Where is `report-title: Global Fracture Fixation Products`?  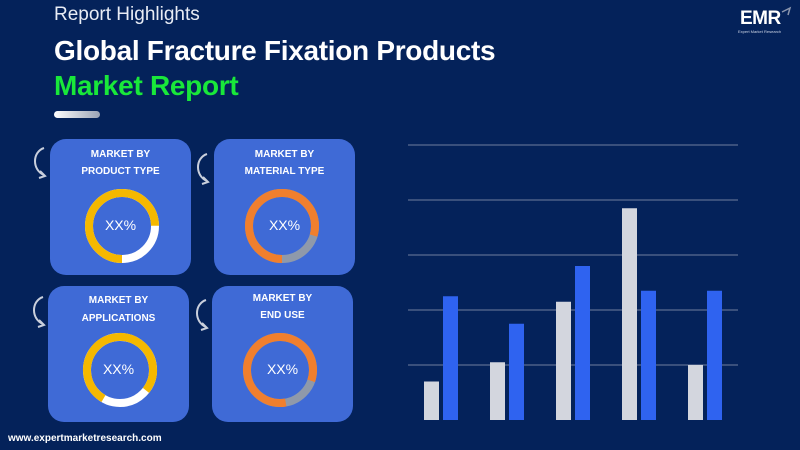 report-title: Global Fracture Fixation Products is located at coordinates (275, 50).